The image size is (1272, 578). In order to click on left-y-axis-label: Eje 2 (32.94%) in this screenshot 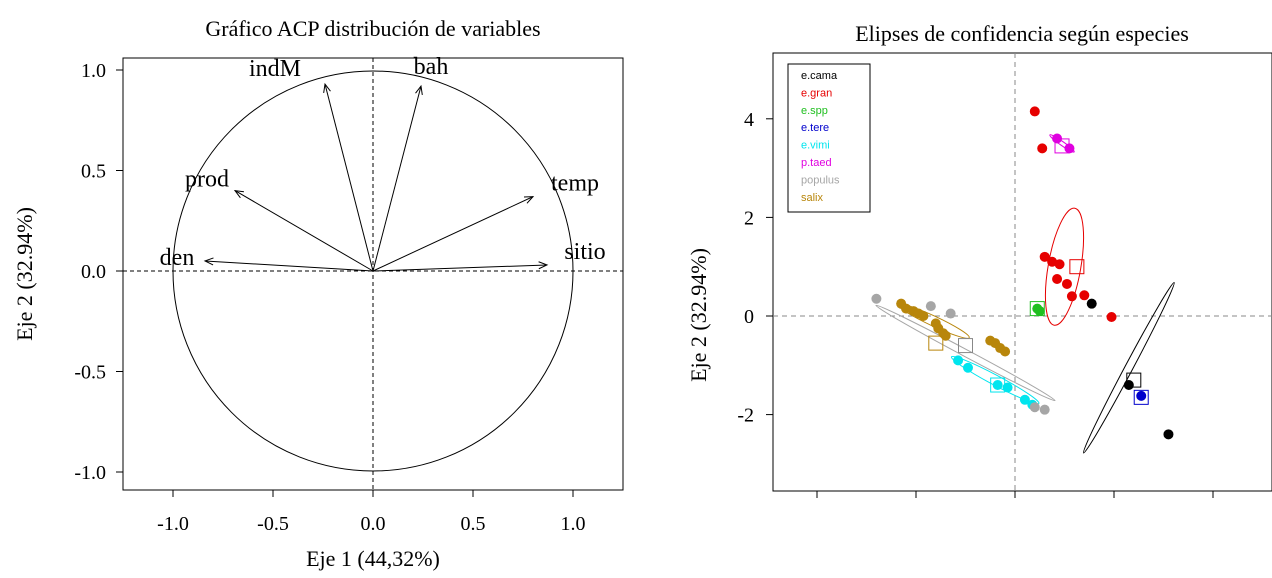, I will do `click(24, 274)`.